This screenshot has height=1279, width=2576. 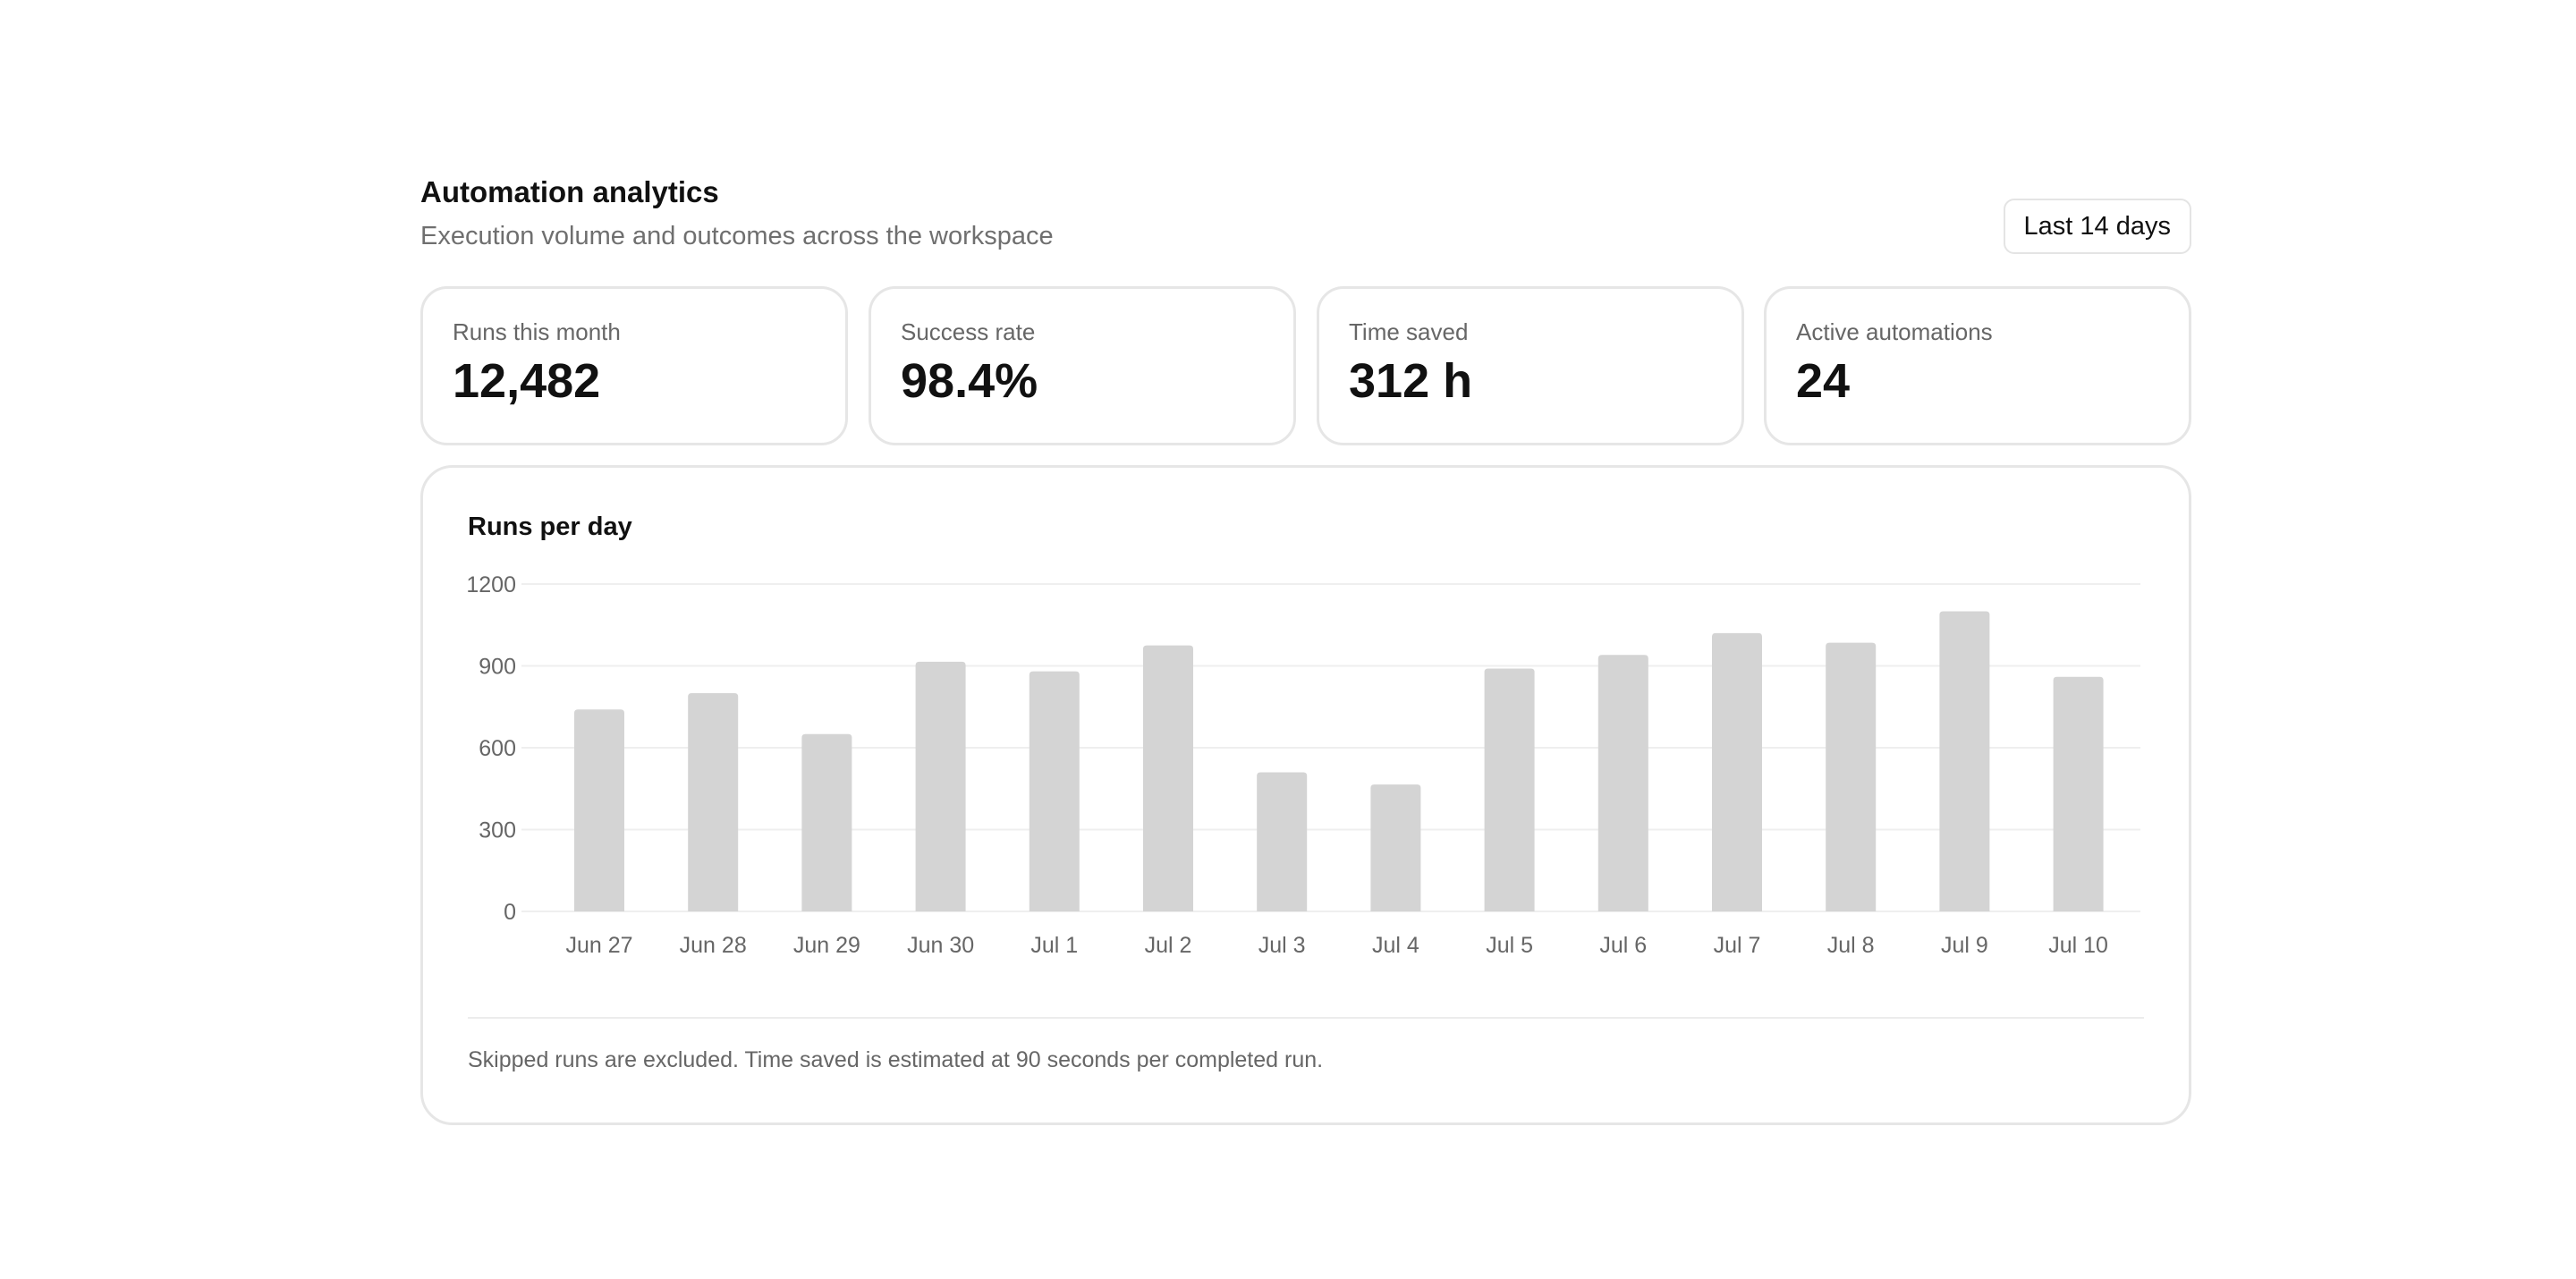 What do you see at coordinates (940, 946) in the screenshot?
I see `x-tick-label: Jun 30` at bounding box center [940, 946].